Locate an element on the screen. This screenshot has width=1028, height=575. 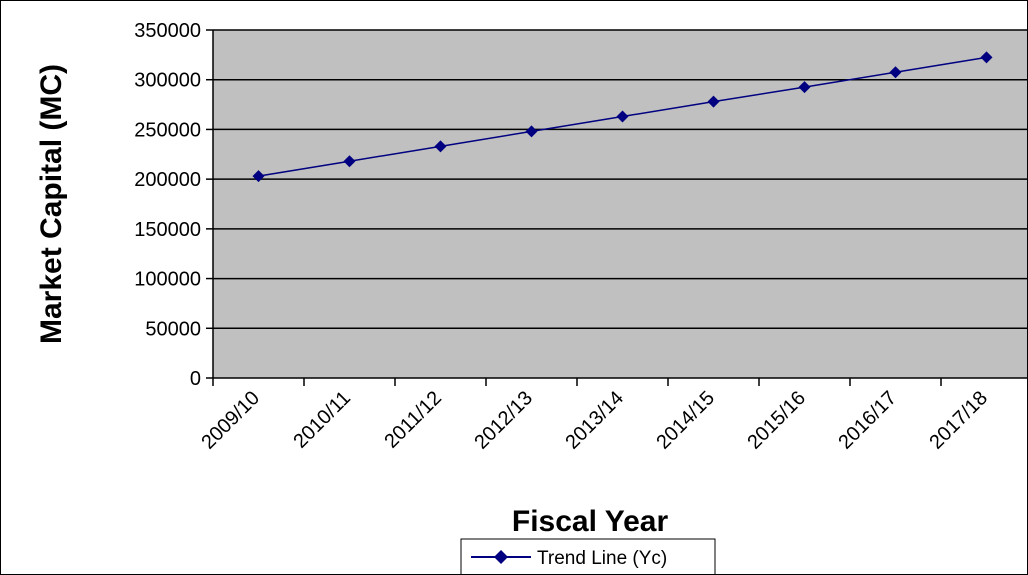
x-axis-title: Fiscal Year is located at coordinates (590, 521).